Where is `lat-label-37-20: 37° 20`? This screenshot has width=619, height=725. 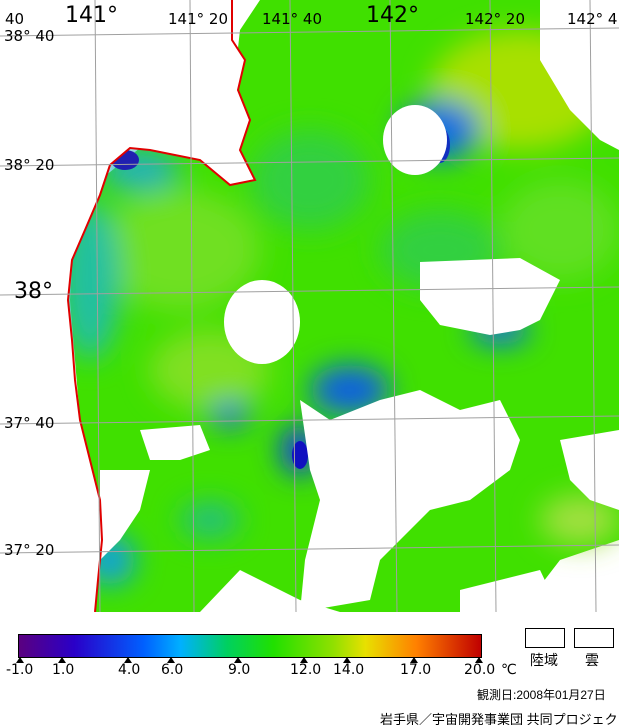
lat-label-37-20: 37° 20 is located at coordinates (29, 550).